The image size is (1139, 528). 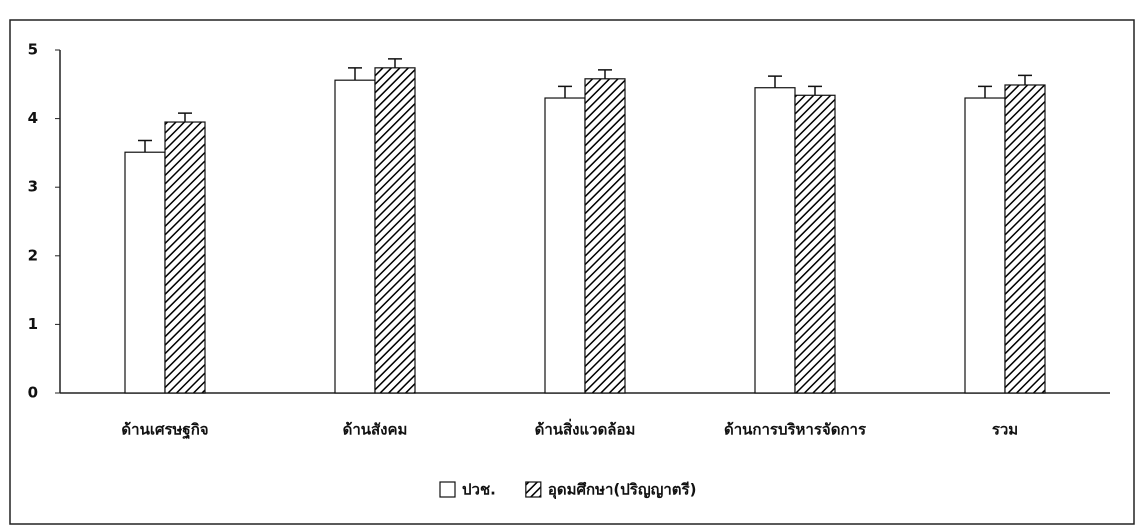 What do you see at coordinates (33, 50) in the screenshot?
I see `y-tick-label: 5` at bounding box center [33, 50].